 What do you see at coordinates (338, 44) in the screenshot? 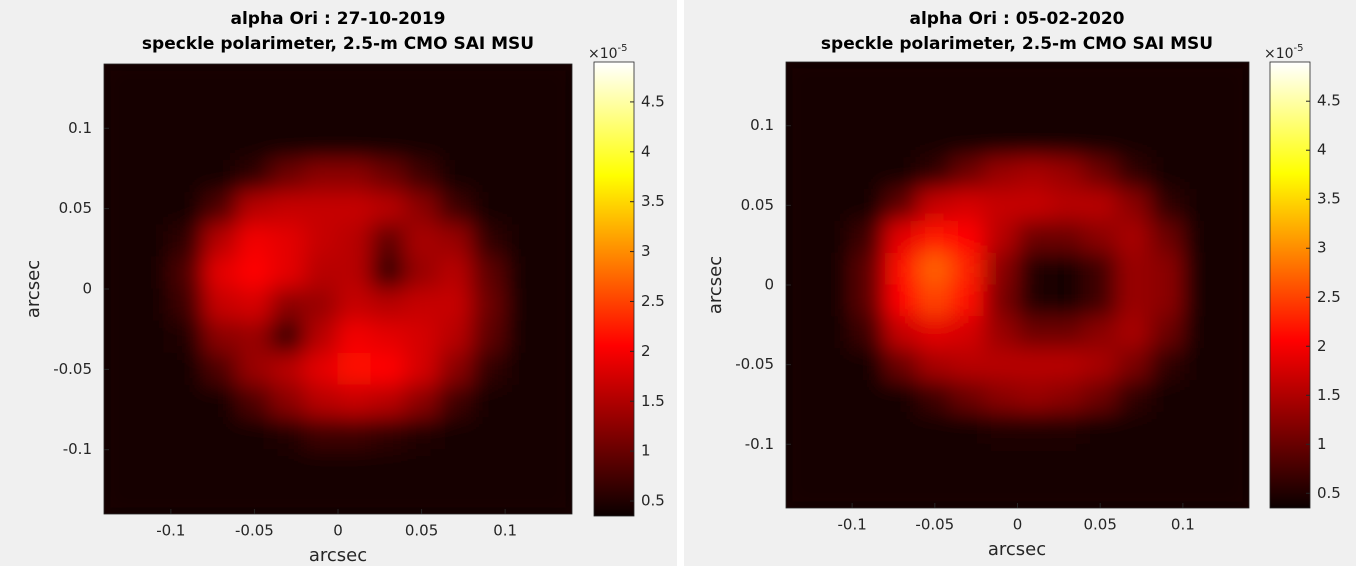
I see `chart-title: speckle polarimeter, 2.5-m CMO SAI MSU` at bounding box center [338, 44].